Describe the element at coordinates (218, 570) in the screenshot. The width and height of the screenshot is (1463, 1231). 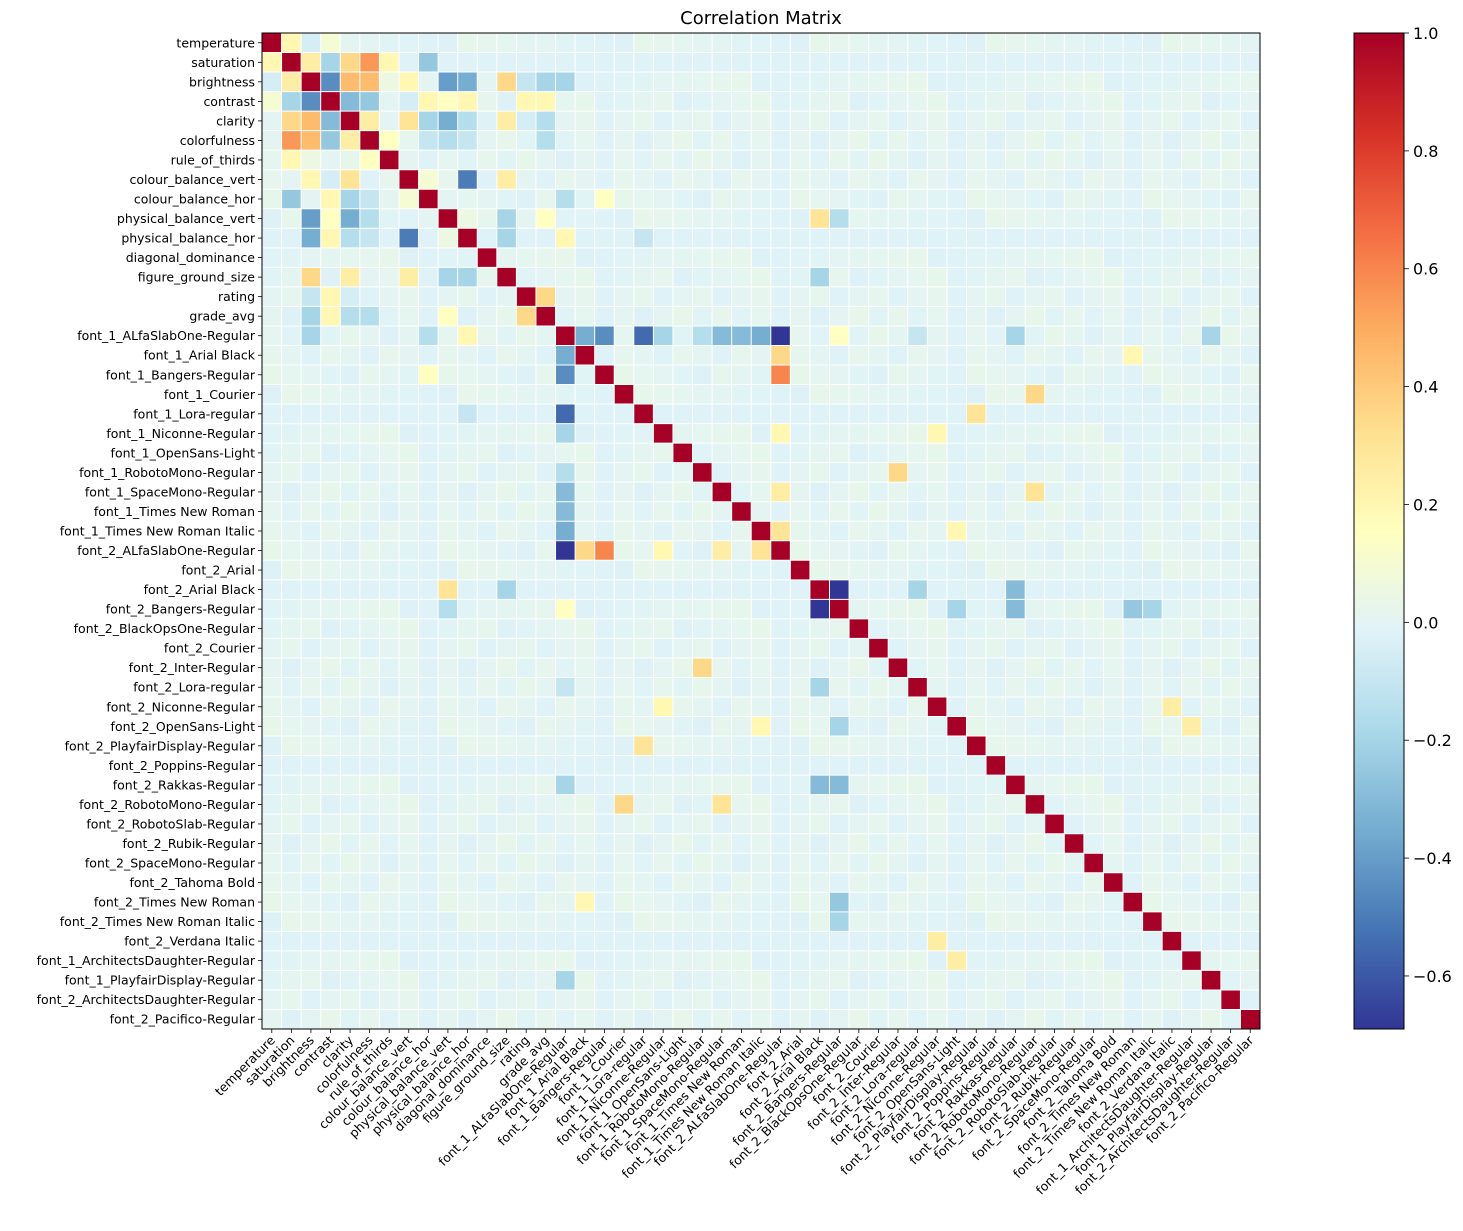
I see `y-tick-label: font_2_Arial` at that location.